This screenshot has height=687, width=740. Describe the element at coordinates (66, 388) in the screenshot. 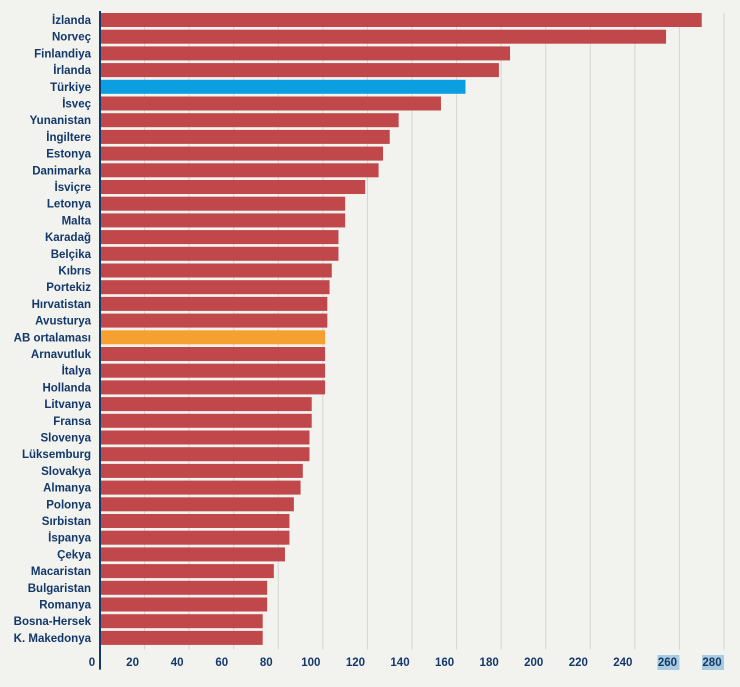

I see `category-label: Hollanda` at that location.